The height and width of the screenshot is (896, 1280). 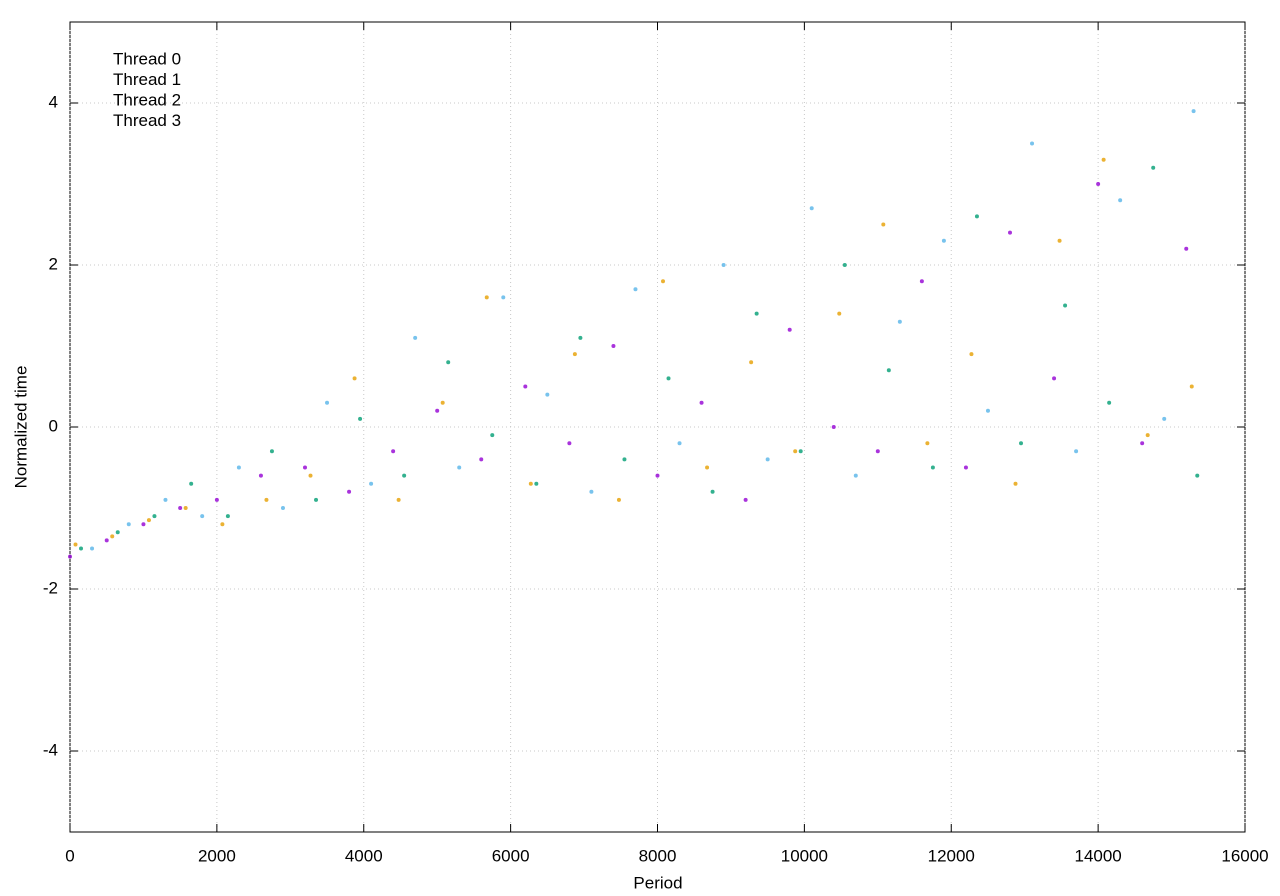 What do you see at coordinates (147, 99) in the screenshot?
I see `legend-label: Thread 2` at bounding box center [147, 99].